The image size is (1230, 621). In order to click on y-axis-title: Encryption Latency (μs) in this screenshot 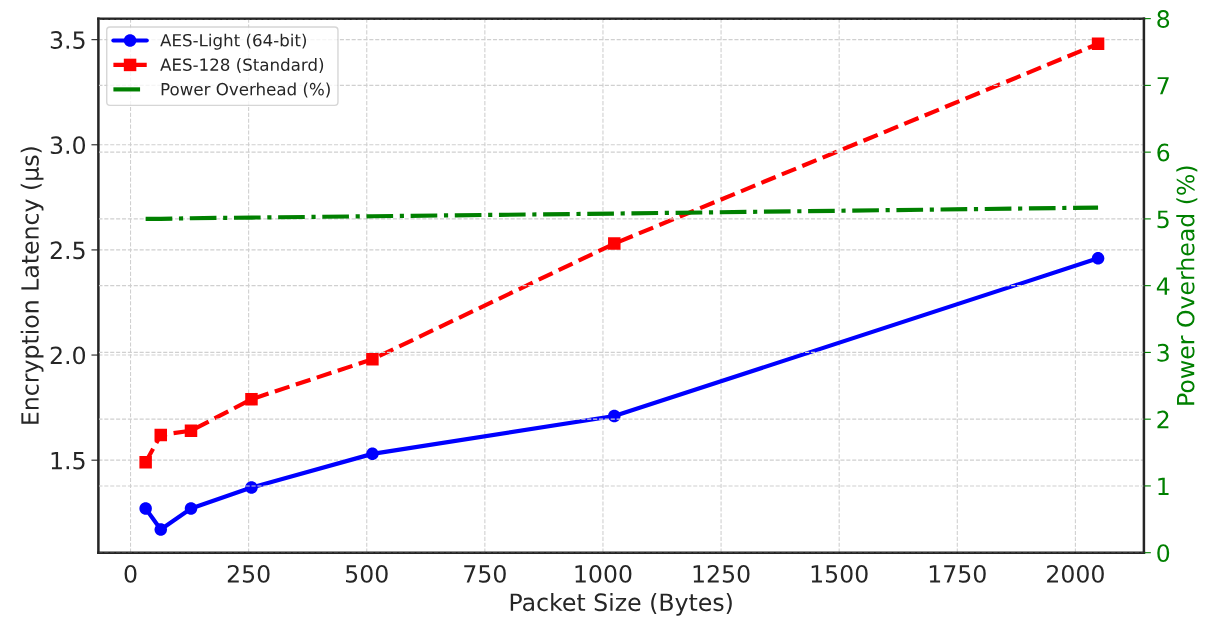, I will do `click(32, 285)`.